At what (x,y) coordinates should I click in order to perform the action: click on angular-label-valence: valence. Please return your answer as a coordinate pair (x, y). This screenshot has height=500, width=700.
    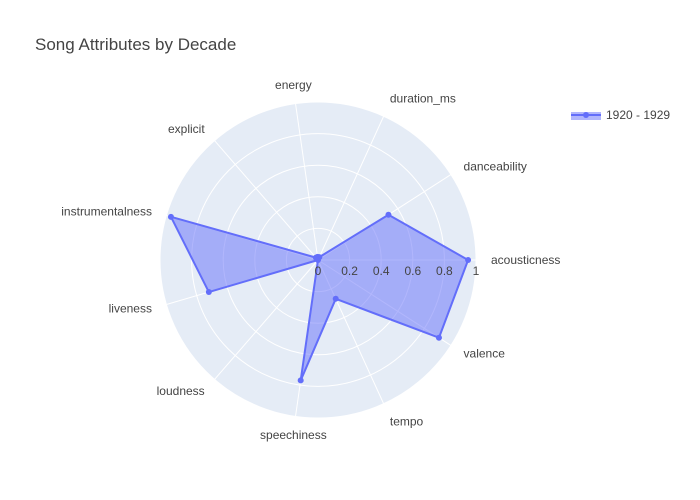
    Looking at the image, I should click on (485, 354).